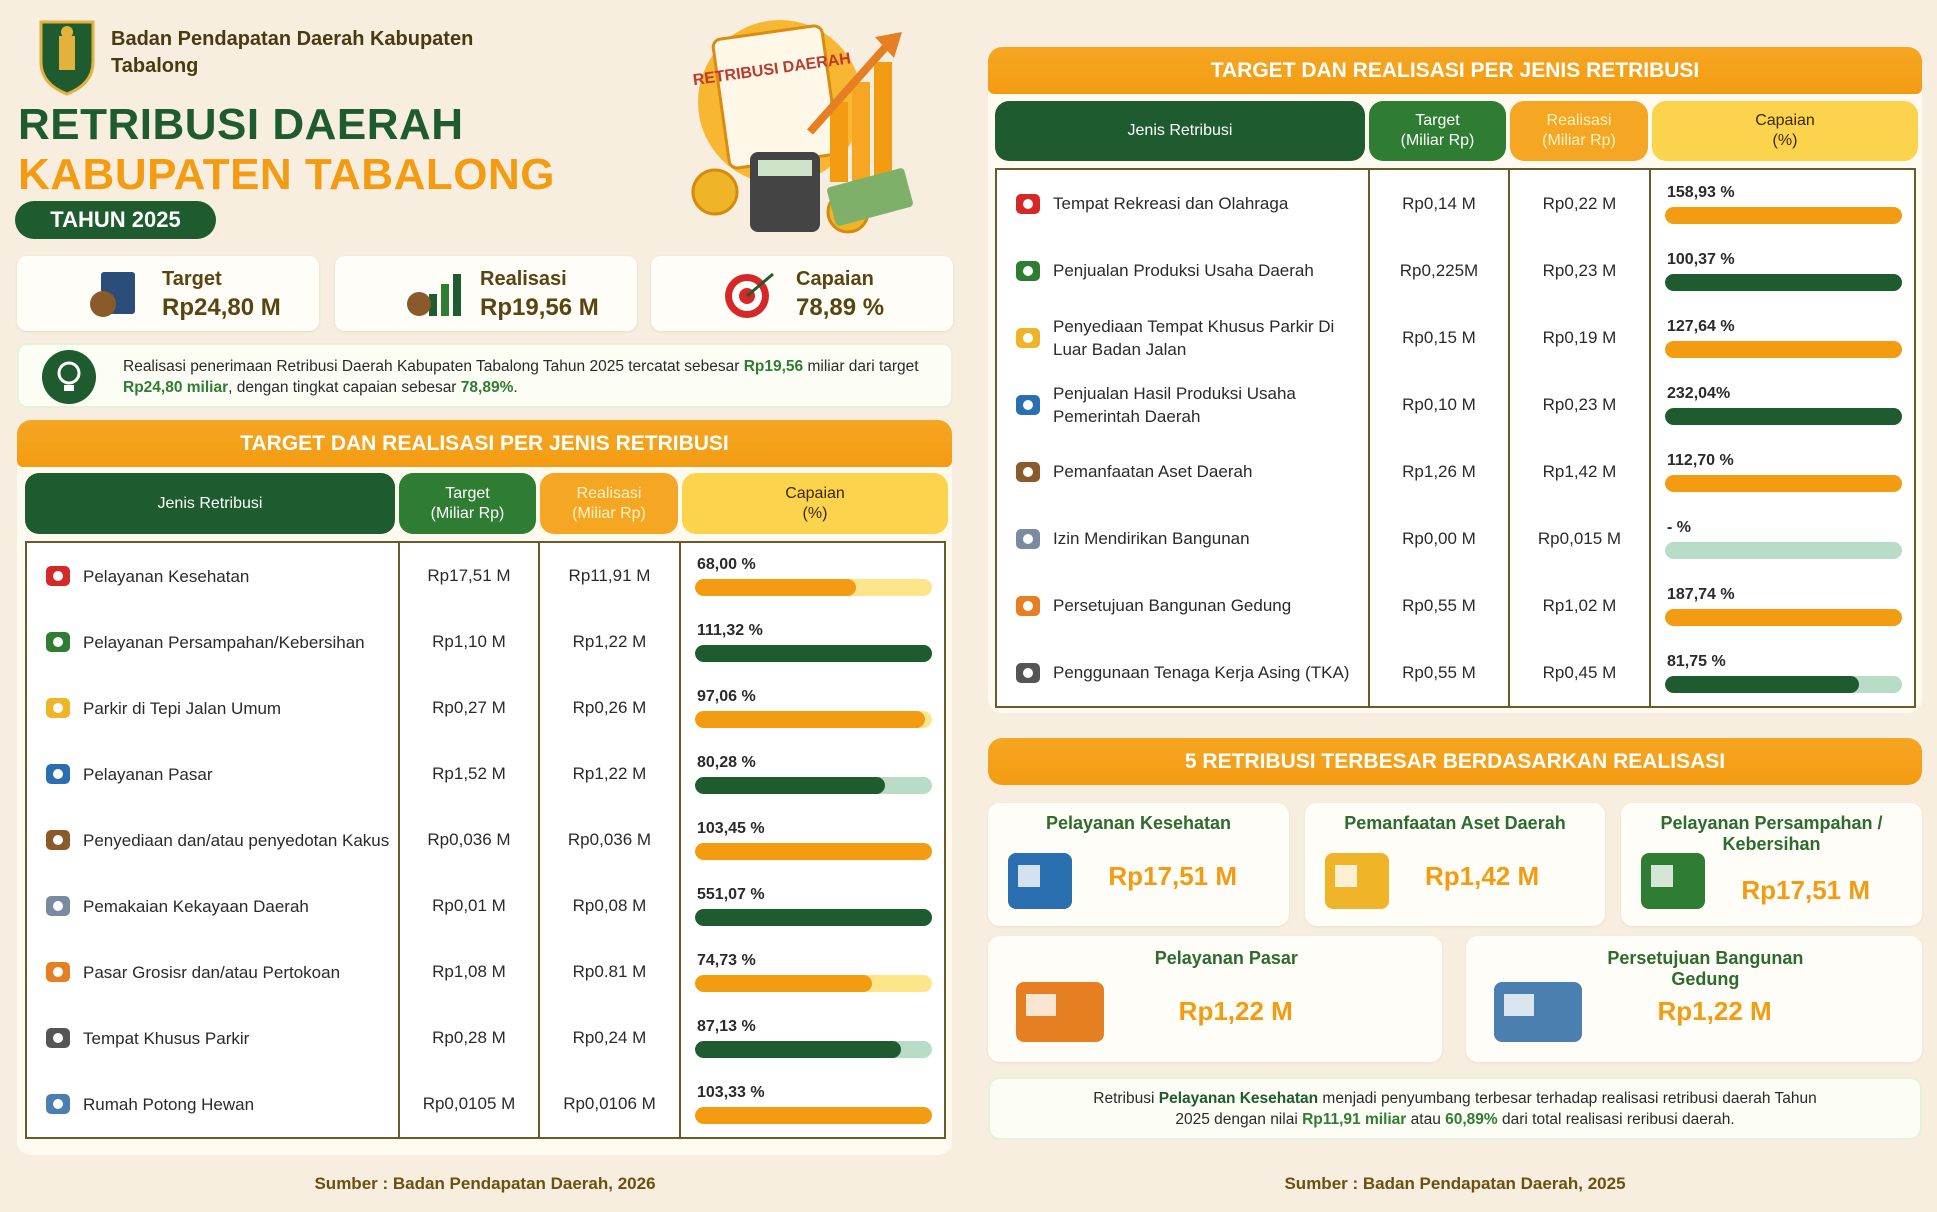  What do you see at coordinates (1126, 1098) in the screenshot?
I see `note-text: Retribusi` at bounding box center [1126, 1098].